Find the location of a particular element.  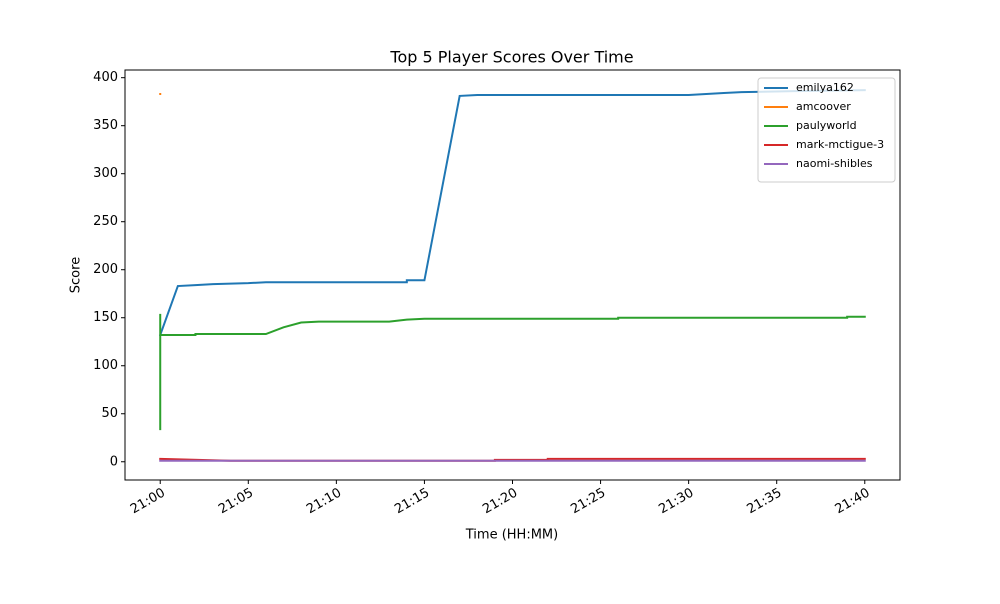

y-tick-label: 400 is located at coordinates (105, 77).